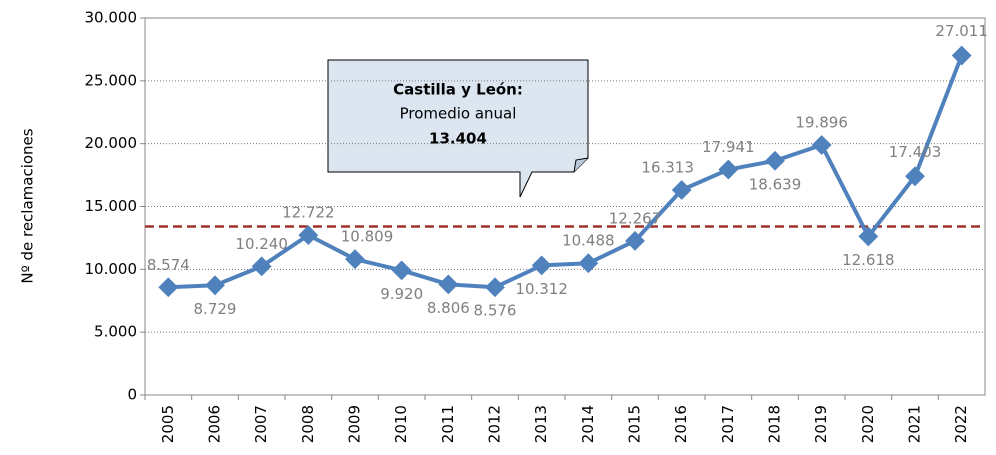  What do you see at coordinates (821, 122) in the screenshot?
I see `value-label: 19.896` at bounding box center [821, 122].